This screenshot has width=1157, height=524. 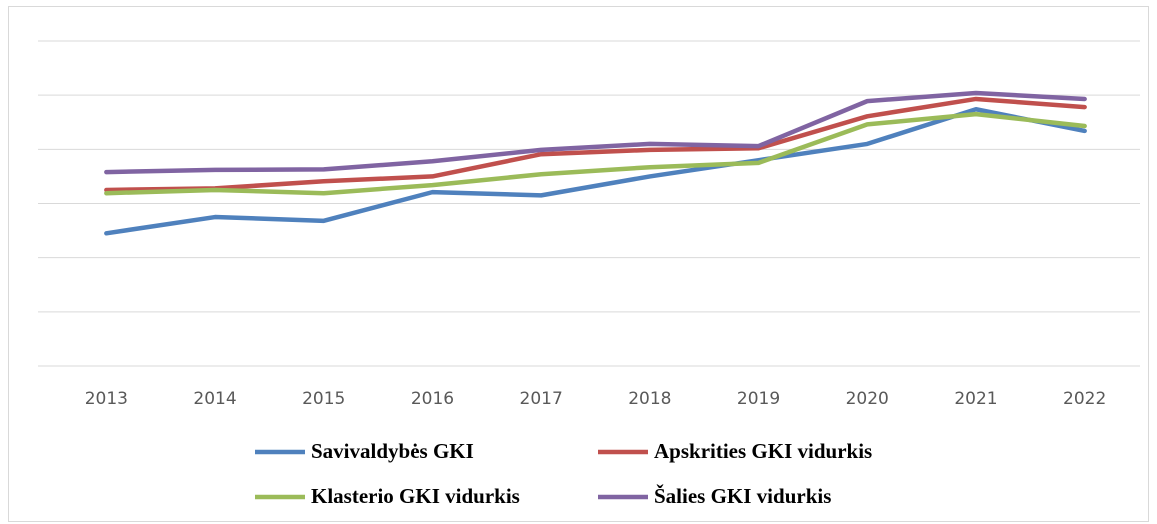 I want to click on legend-label: Apskrities GKI vidurkis, so click(x=763, y=451).